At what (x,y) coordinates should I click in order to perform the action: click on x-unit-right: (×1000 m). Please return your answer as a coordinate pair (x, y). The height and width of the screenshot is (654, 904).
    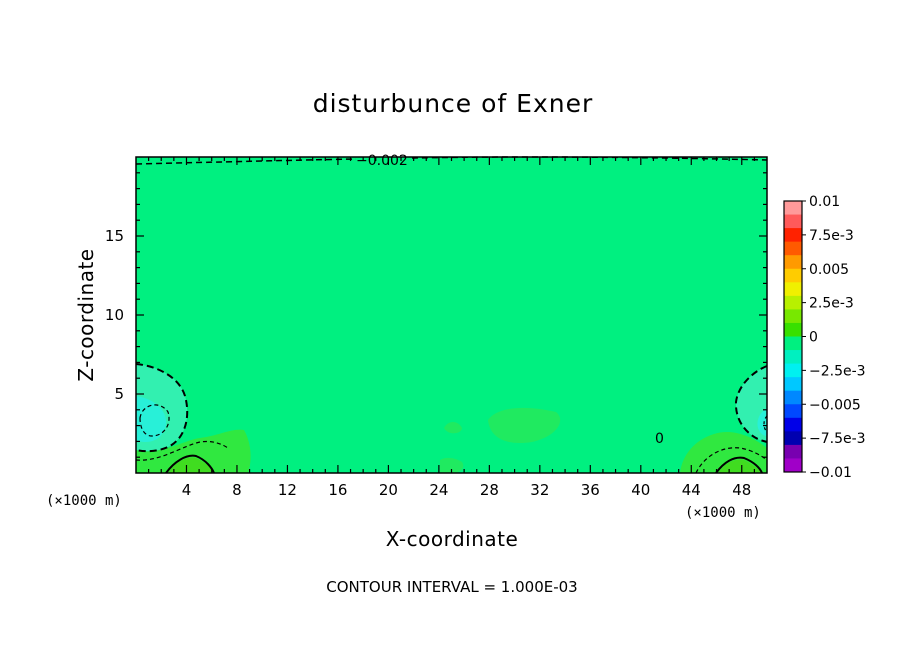
    Looking at the image, I should click on (723, 513).